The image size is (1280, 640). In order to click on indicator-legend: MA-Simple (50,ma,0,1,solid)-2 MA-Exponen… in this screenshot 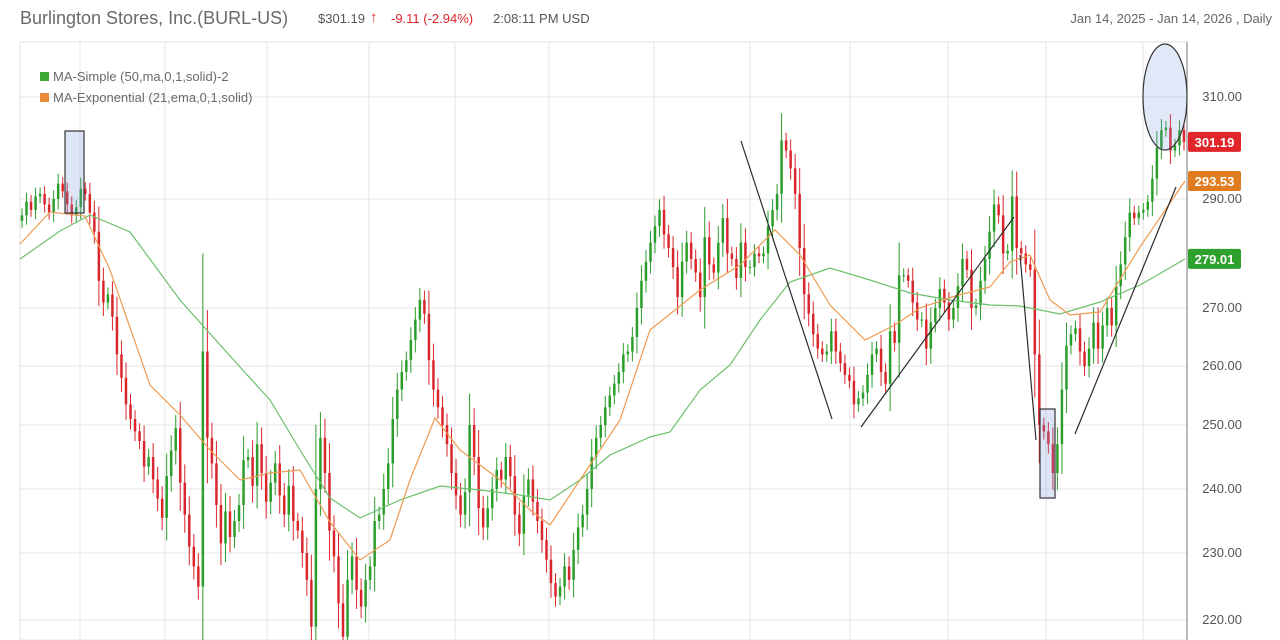, I will do `click(146, 87)`.